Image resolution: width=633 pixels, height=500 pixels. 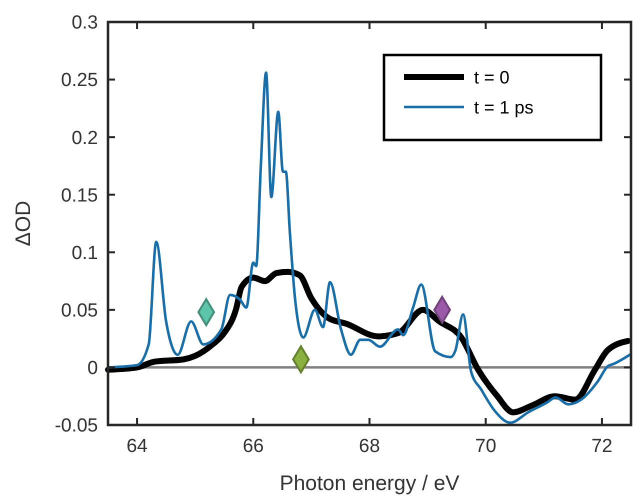 What do you see at coordinates (79, 311) in the screenshot?
I see `y-tick-label: 0.05` at bounding box center [79, 311].